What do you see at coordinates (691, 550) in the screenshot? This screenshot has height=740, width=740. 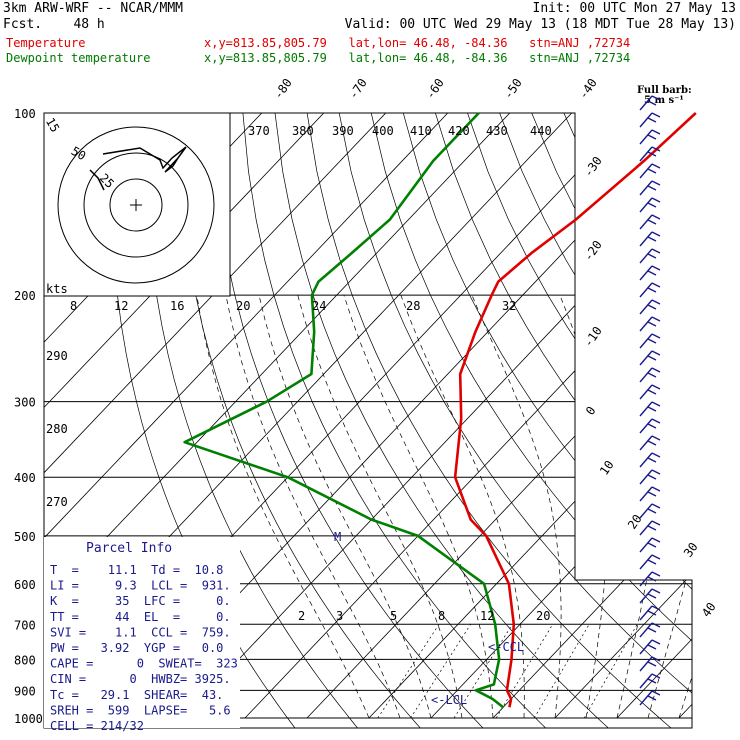 I see `temperature-tick-label: 30` at bounding box center [691, 550].